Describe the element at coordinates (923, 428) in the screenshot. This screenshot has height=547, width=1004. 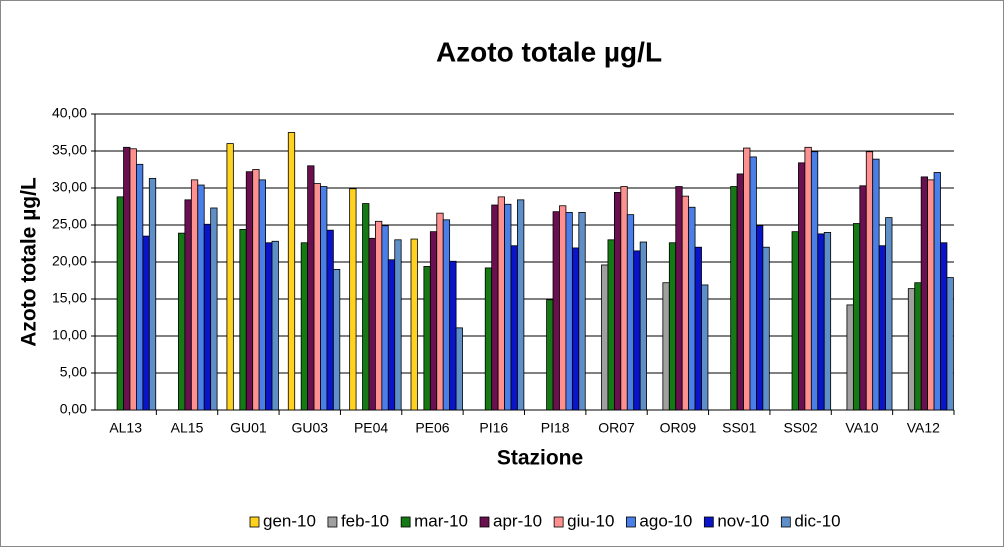
I see `x-tick-label: VA12` at that location.